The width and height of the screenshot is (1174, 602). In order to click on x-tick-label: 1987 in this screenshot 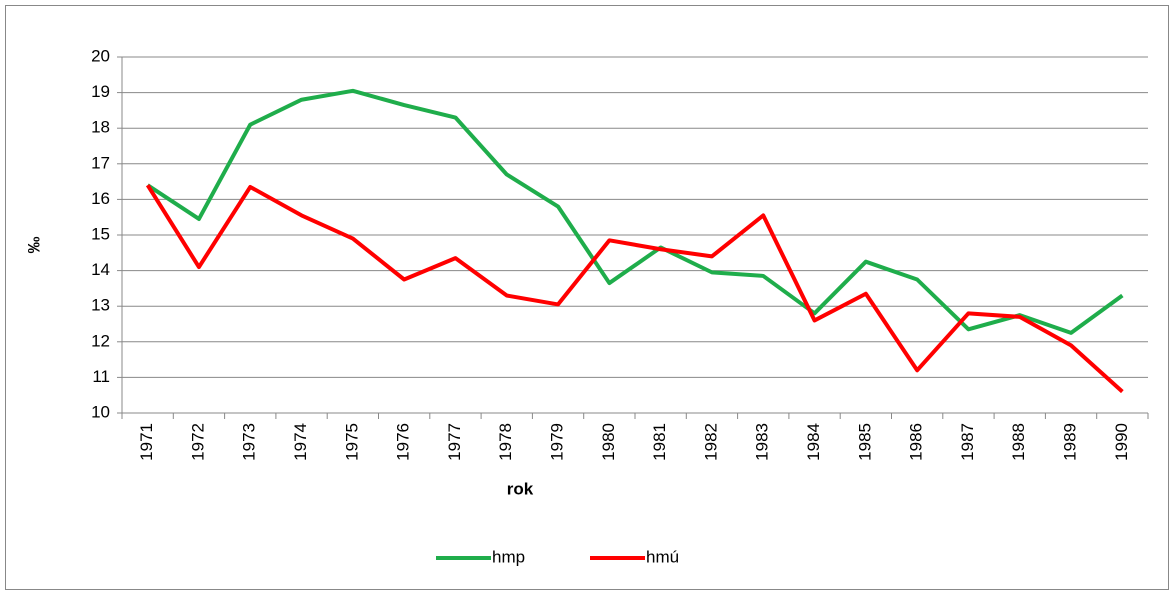, I will do `click(967, 442)`.